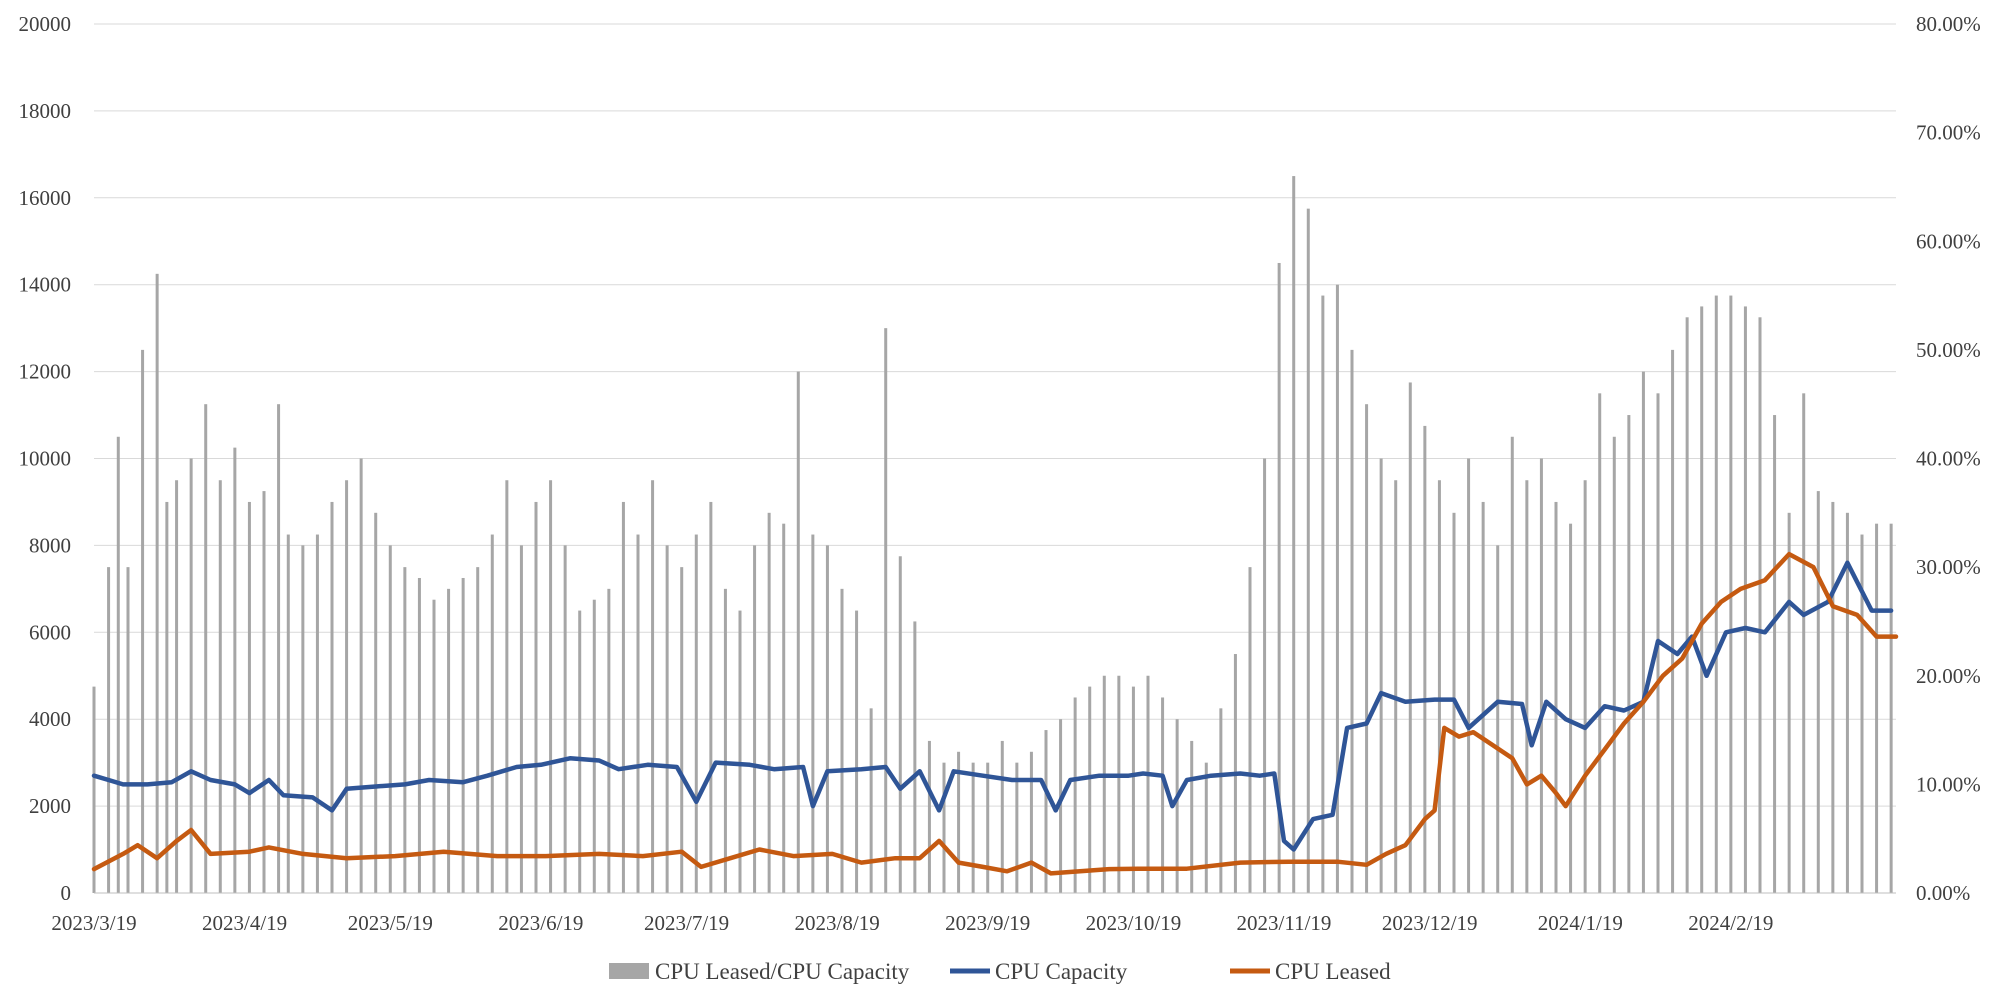 The height and width of the screenshot is (1004, 2000). What do you see at coordinates (390, 923) in the screenshot?
I see `x-tick-label: 2023/5/19` at bounding box center [390, 923].